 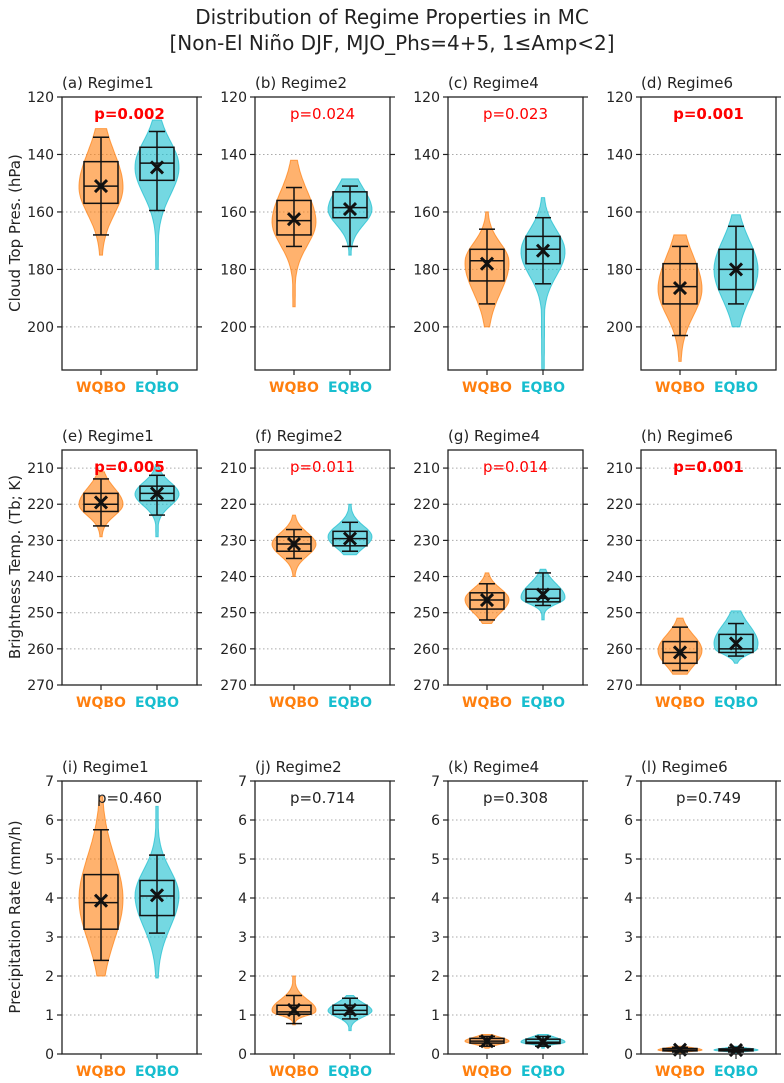 I want to click on y-axis-label: Precipitation Rate (mm/h), so click(x=15, y=916).